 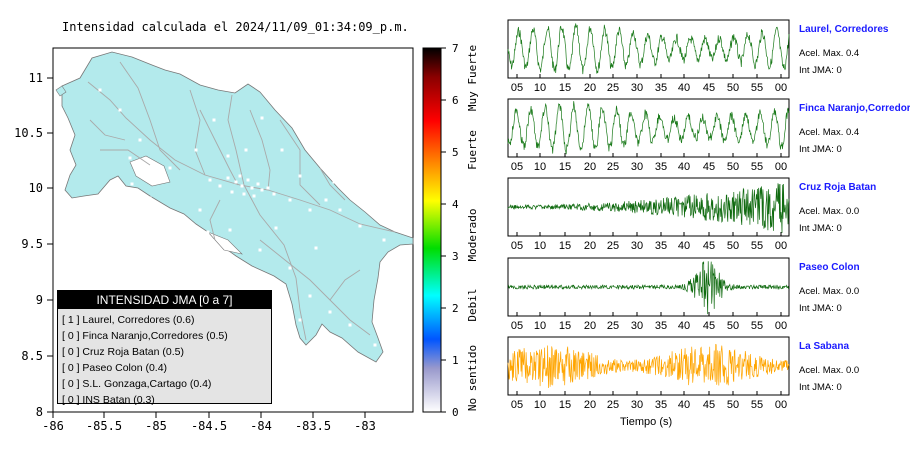 What do you see at coordinates (32, 356) in the screenshot?
I see `map-y-tick-label: 8.5` at bounding box center [32, 356].